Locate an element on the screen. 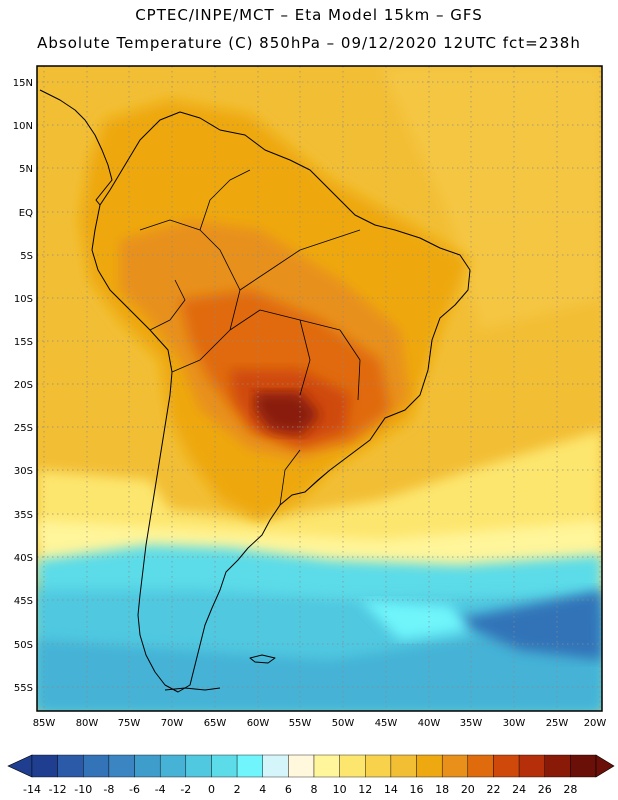 The height and width of the screenshot is (800, 618). colorbar-label: 18 is located at coordinates (442, 789).